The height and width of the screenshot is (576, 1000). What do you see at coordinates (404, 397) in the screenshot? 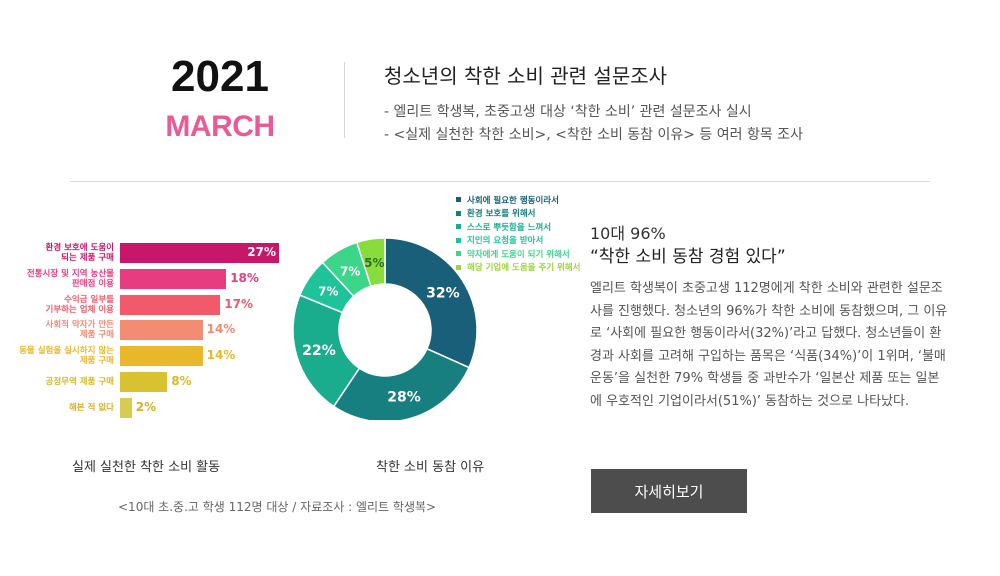
I see `donut-value-label: 28%` at bounding box center [404, 397].